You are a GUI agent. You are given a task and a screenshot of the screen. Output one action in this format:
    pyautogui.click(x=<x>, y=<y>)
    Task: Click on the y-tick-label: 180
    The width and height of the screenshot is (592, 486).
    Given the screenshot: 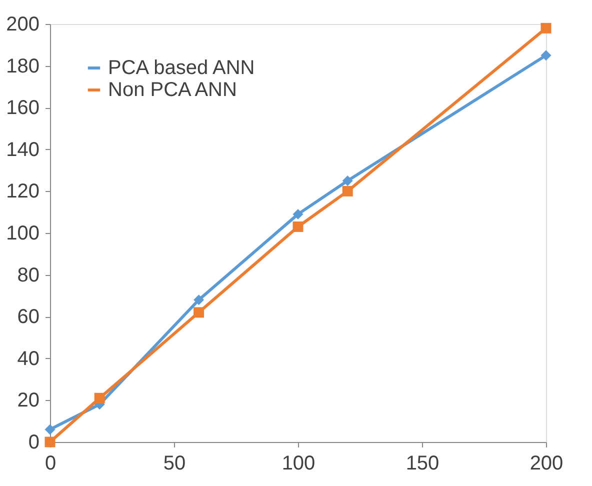 What is the action you would take?
    pyautogui.click(x=23, y=66)
    